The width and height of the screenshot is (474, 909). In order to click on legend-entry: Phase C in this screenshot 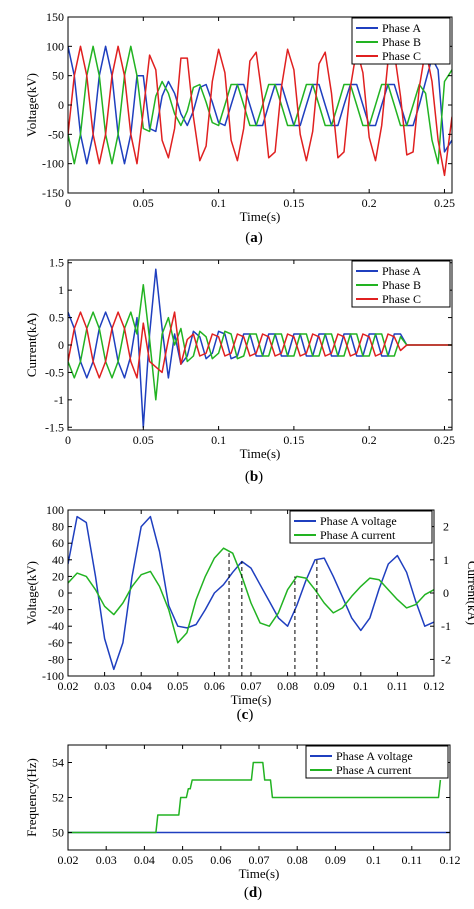, I will do `click(401, 56)`.